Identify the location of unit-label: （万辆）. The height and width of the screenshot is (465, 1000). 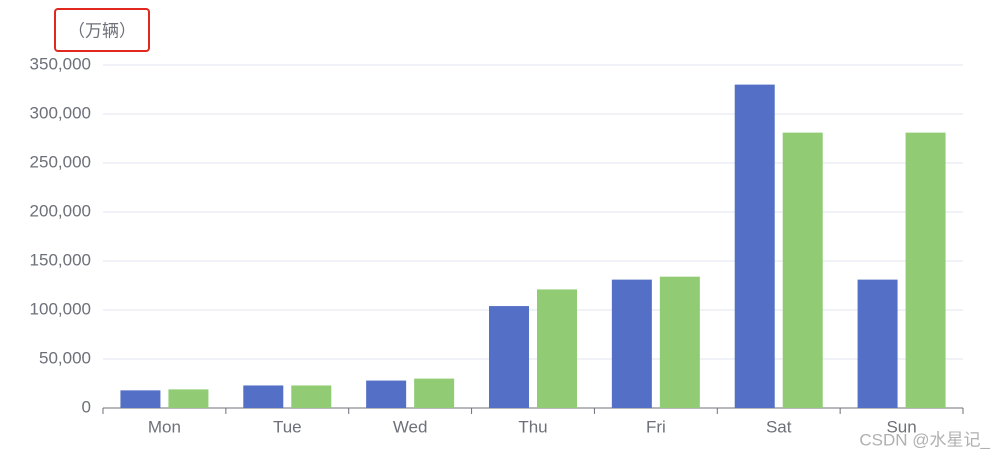
(102, 30).